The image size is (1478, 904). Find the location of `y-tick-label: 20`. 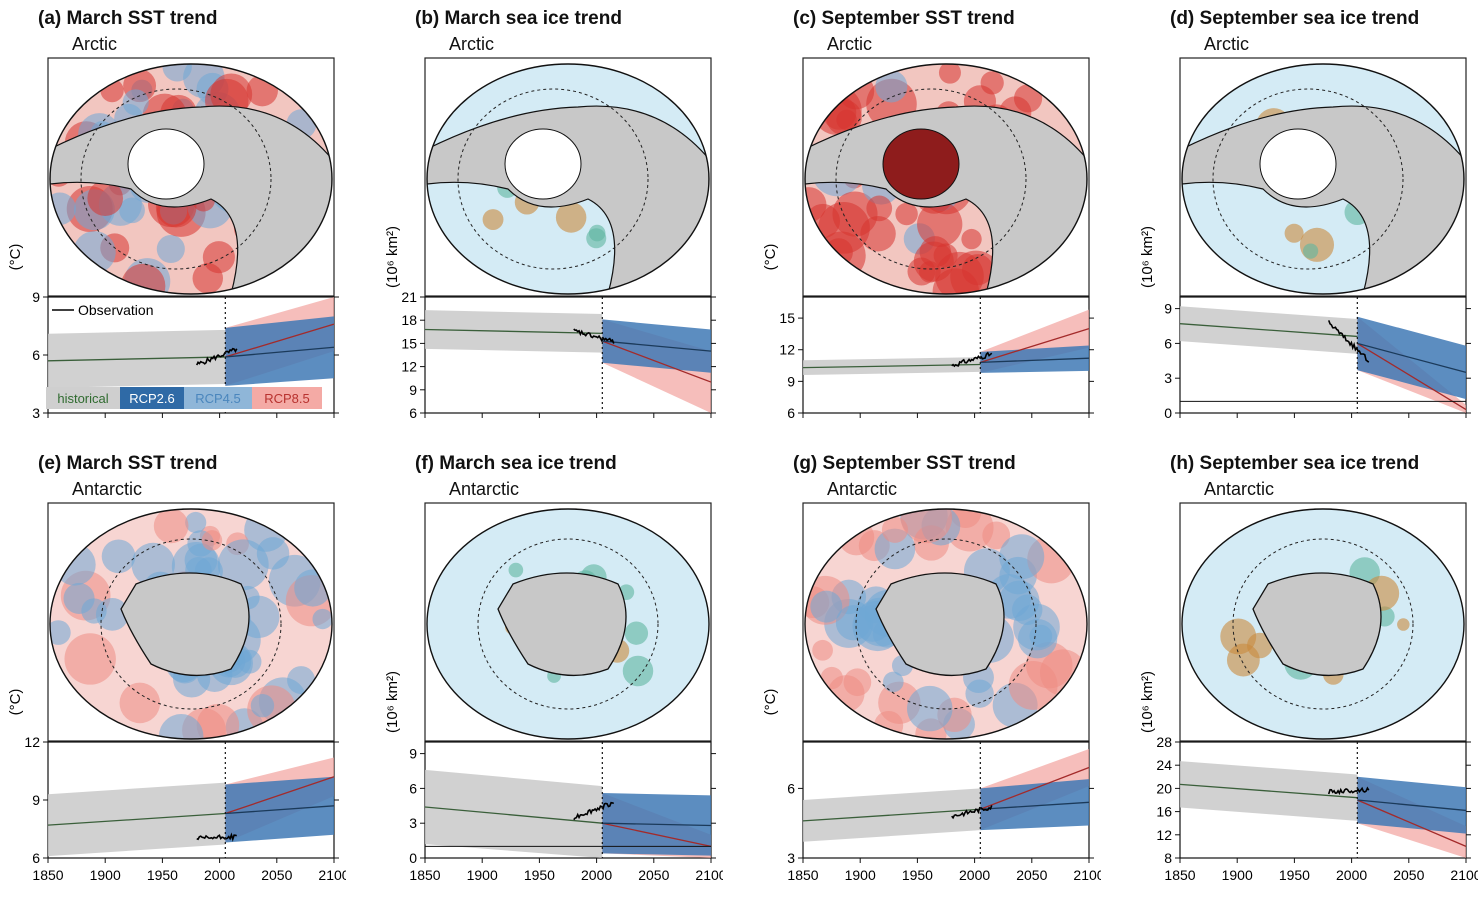

y-tick-label: 20 is located at coordinates (1164, 788).